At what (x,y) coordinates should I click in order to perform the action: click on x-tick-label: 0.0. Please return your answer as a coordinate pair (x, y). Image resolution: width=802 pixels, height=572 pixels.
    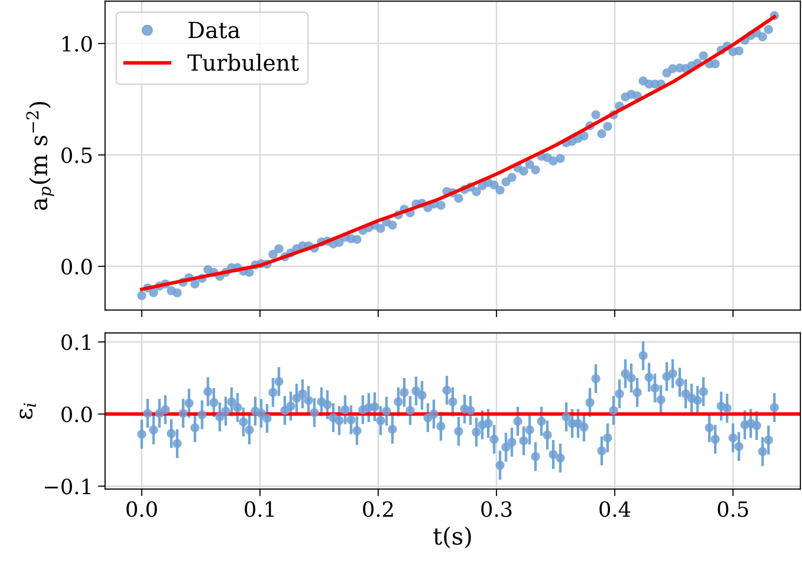
    Looking at the image, I should click on (141, 509).